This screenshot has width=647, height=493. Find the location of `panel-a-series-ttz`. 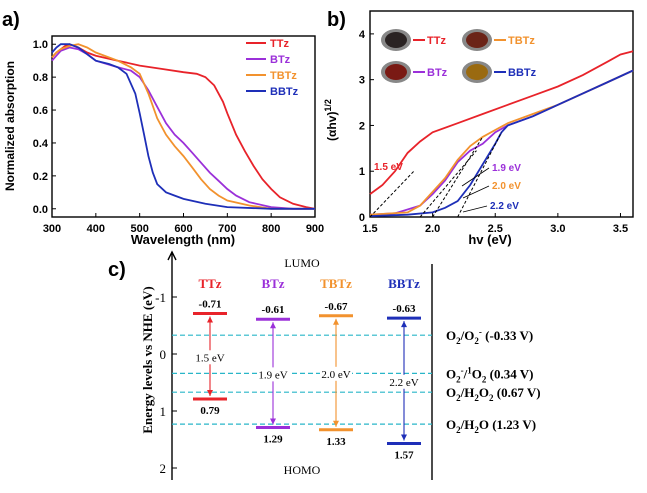

panel-a-series-ttz is located at coordinates (183, 126).